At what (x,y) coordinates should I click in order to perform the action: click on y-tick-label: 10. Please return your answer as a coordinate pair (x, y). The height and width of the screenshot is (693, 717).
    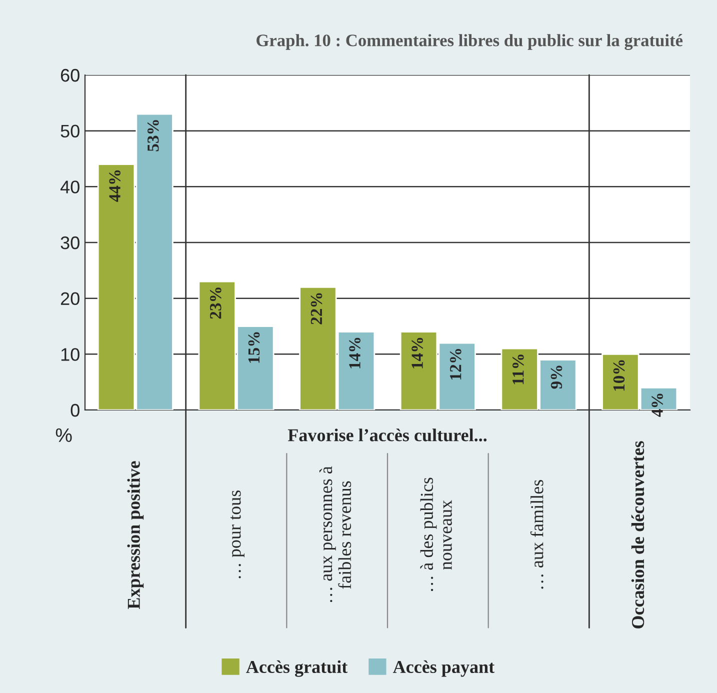
    Looking at the image, I should click on (70, 354).